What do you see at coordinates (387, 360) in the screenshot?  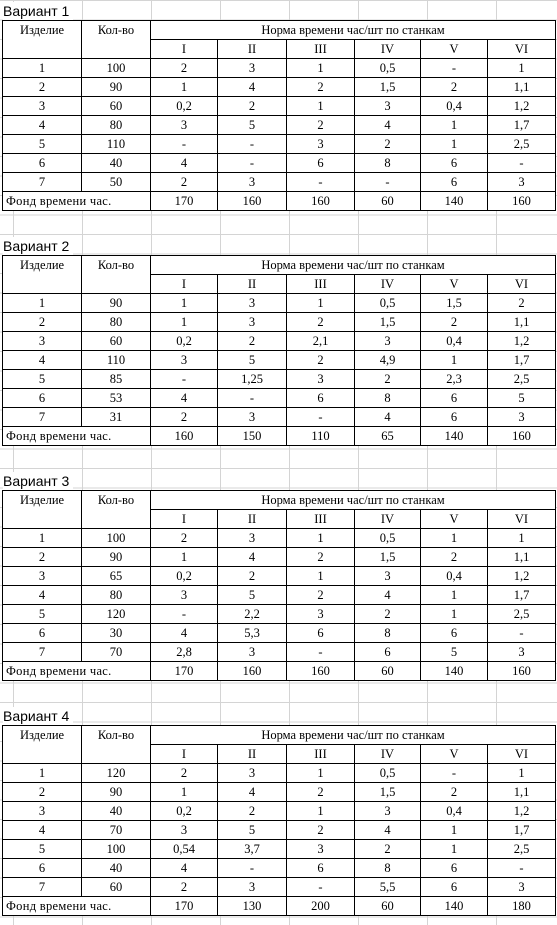 I see `norm-cell: 4,9` at bounding box center [387, 360].